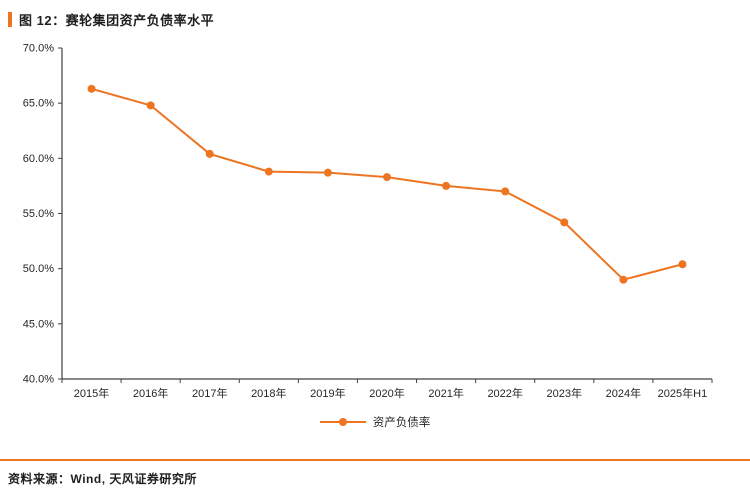 The width and height of the screenshot is (750, 498). I want to click on figure-title: 图 12：赛轮集团资产负债率水平, so click(117, 20).